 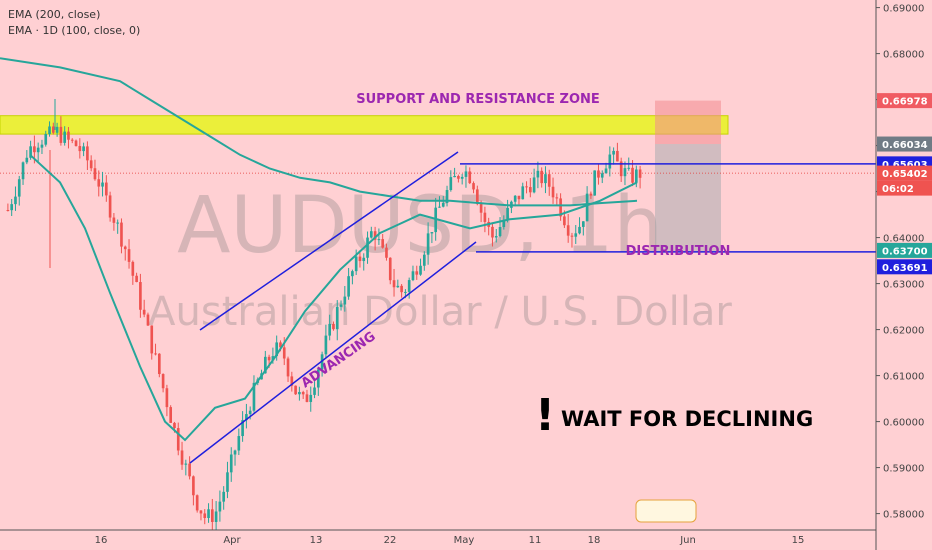 What do you see at coordinates (678, 251) in the screenshot?
I see `distribution-label: DISTRIBUTION` at bounding box center [678, 251].